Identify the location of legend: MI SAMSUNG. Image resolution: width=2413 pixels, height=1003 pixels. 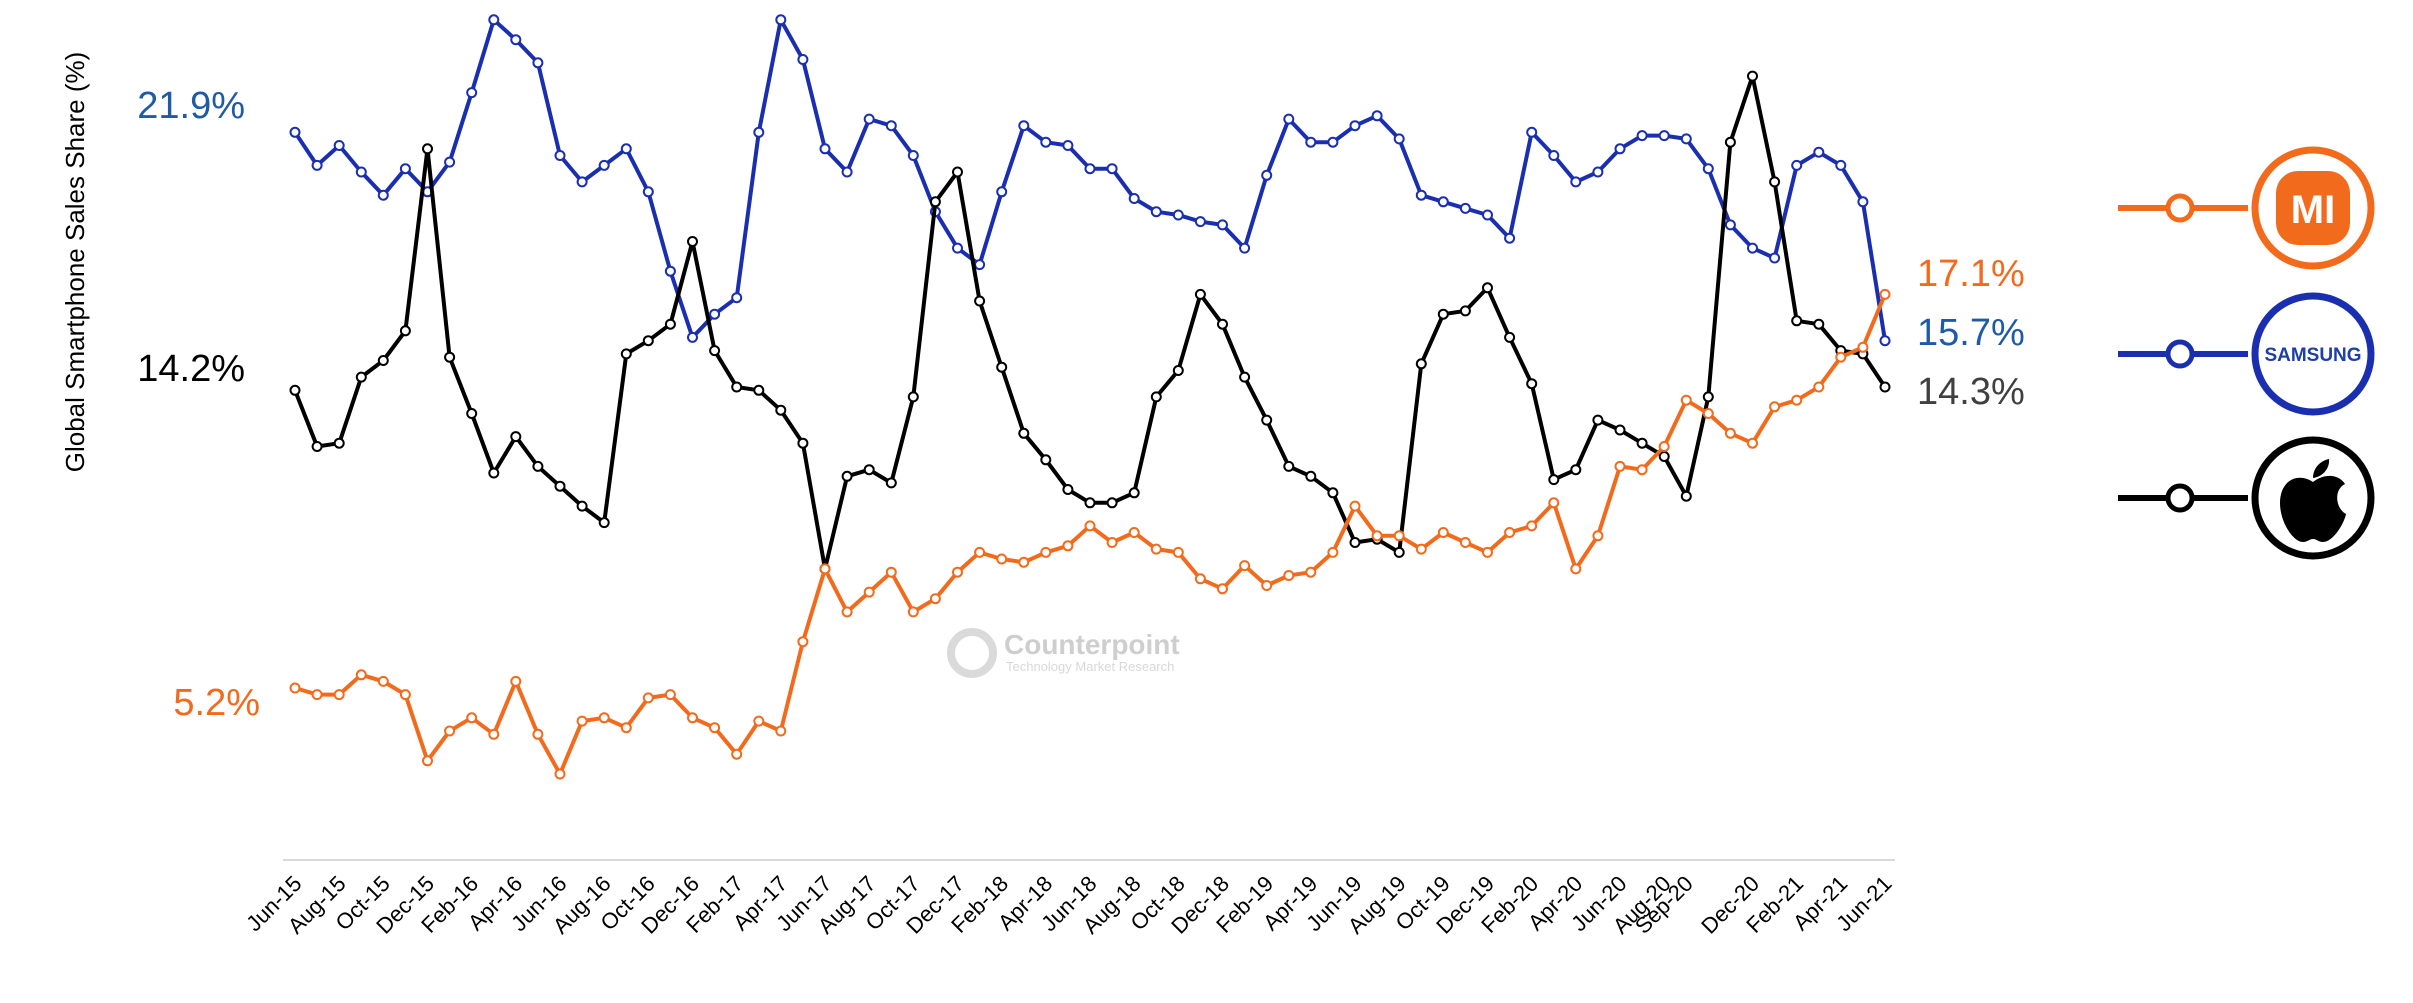
(2246, 353).